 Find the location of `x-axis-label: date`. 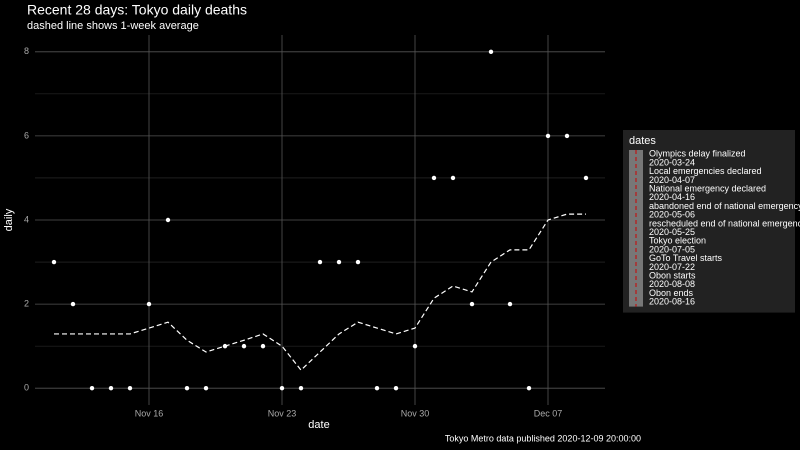

x-axis-label: date is located at coordinates (318, 425).